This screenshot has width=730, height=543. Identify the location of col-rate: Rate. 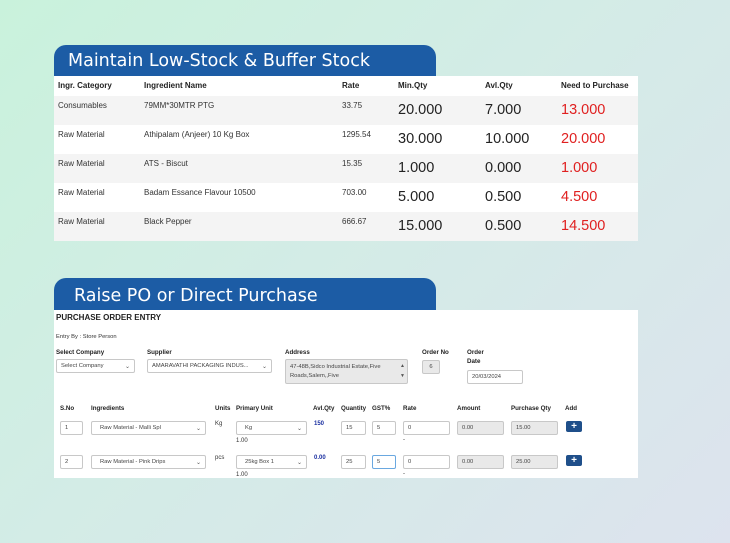
(410, 408).